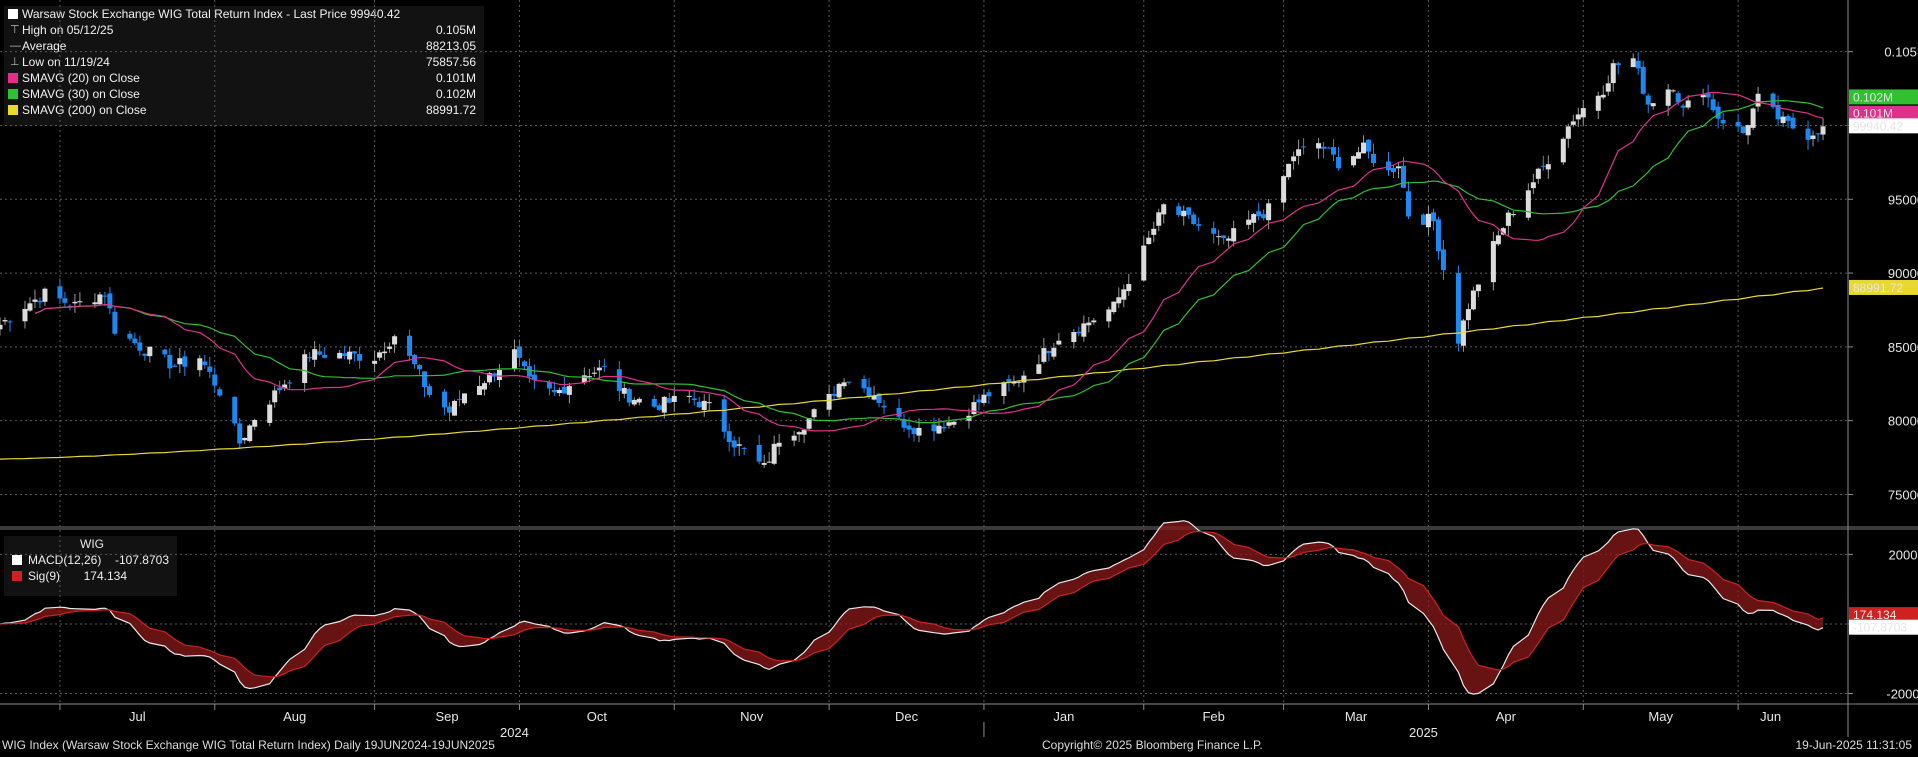 The width and height of the screenshot is (1918, 757). What do you see at coordinates (44, 576) in the screenshot?
I see `signal-label: Sig(9)` at bounding box center [44, 576].